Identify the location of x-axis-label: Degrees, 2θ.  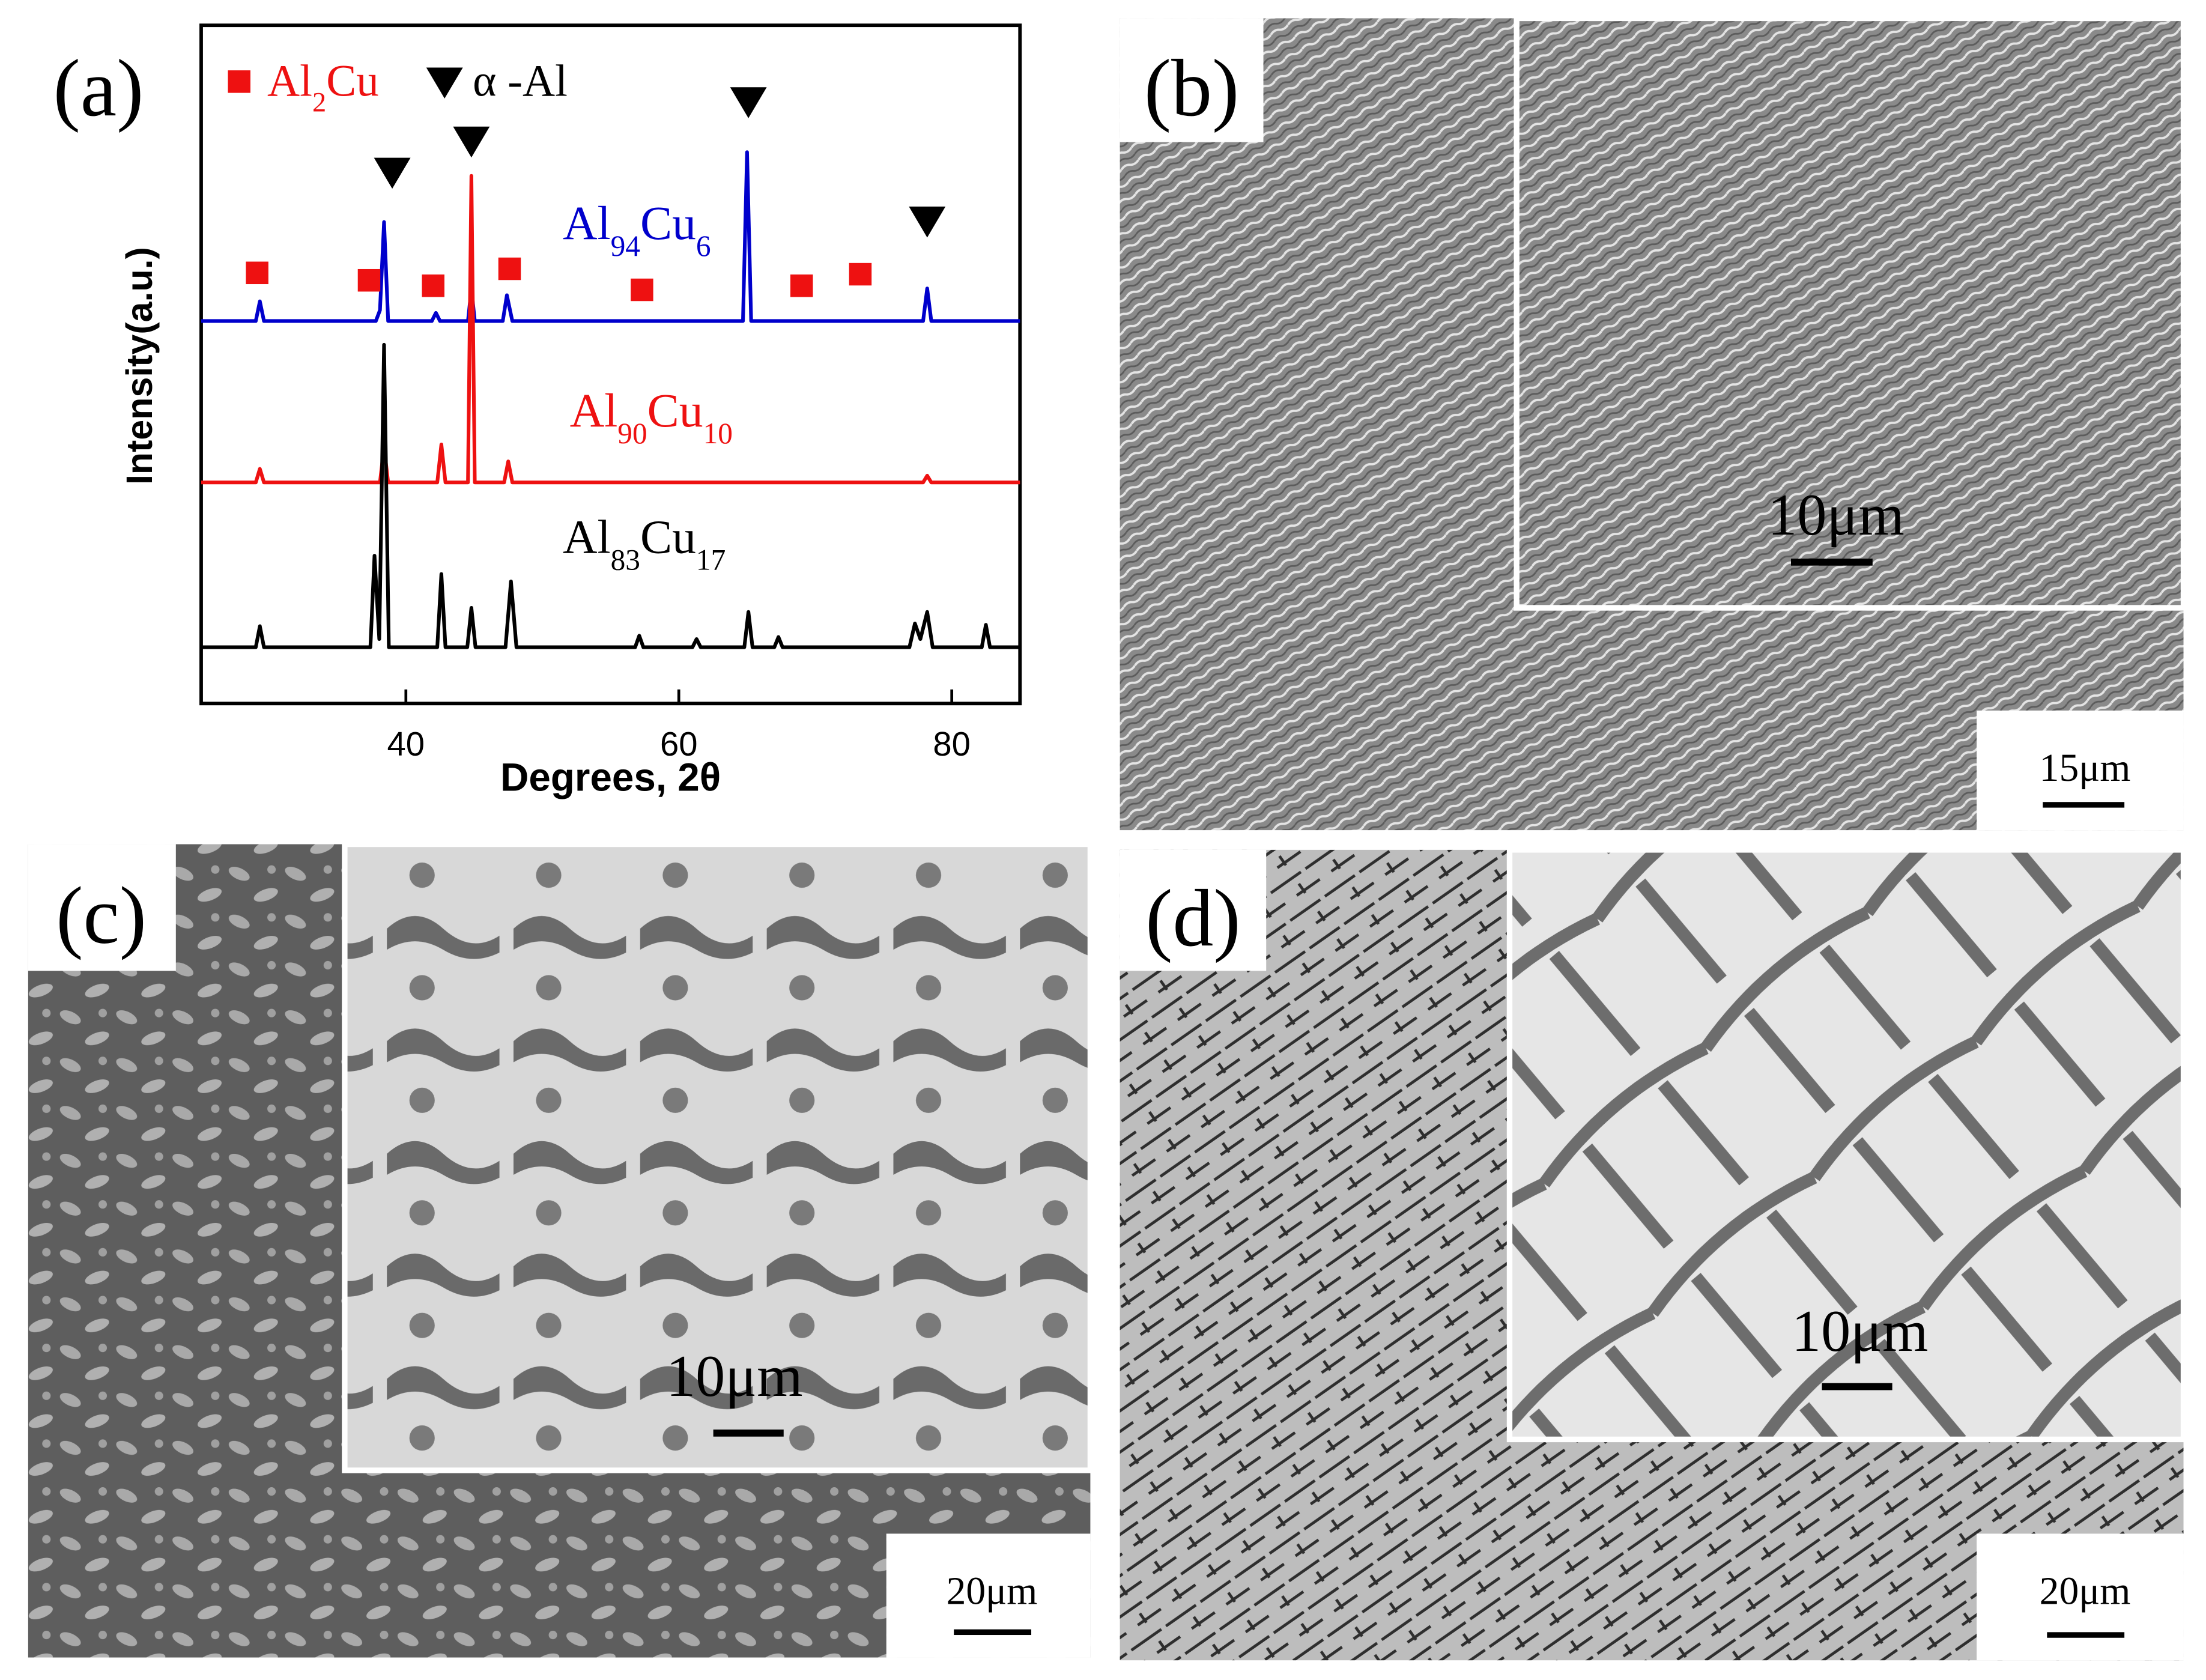
(610, 777).